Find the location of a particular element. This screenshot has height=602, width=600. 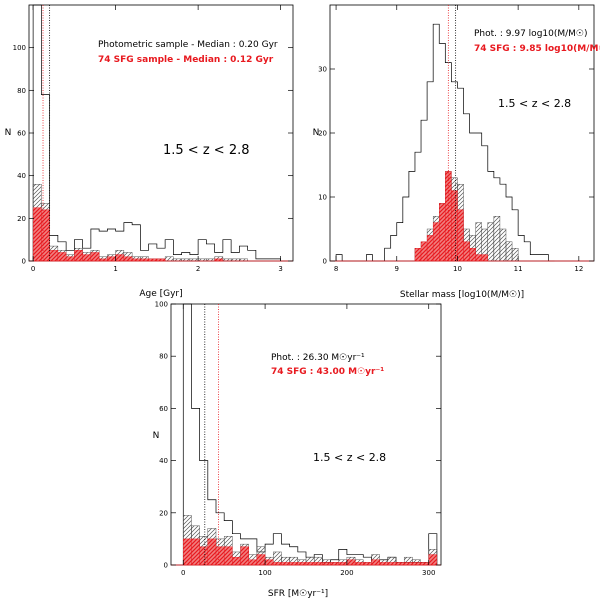

x-tick-label: 200 is located at coordinates (346, 573).